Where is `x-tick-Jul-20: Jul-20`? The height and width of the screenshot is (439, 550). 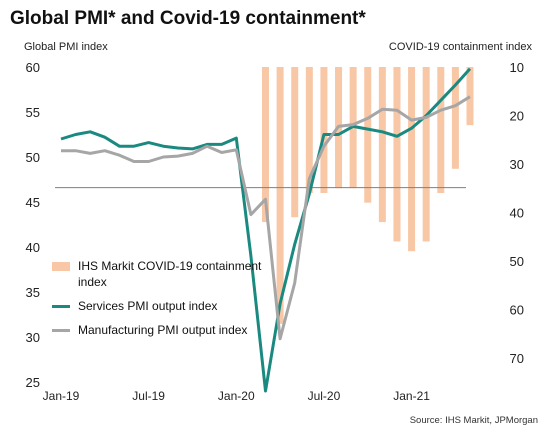 x-tick-Jul-20: Jul-20 is located at coordinates (324, 396).